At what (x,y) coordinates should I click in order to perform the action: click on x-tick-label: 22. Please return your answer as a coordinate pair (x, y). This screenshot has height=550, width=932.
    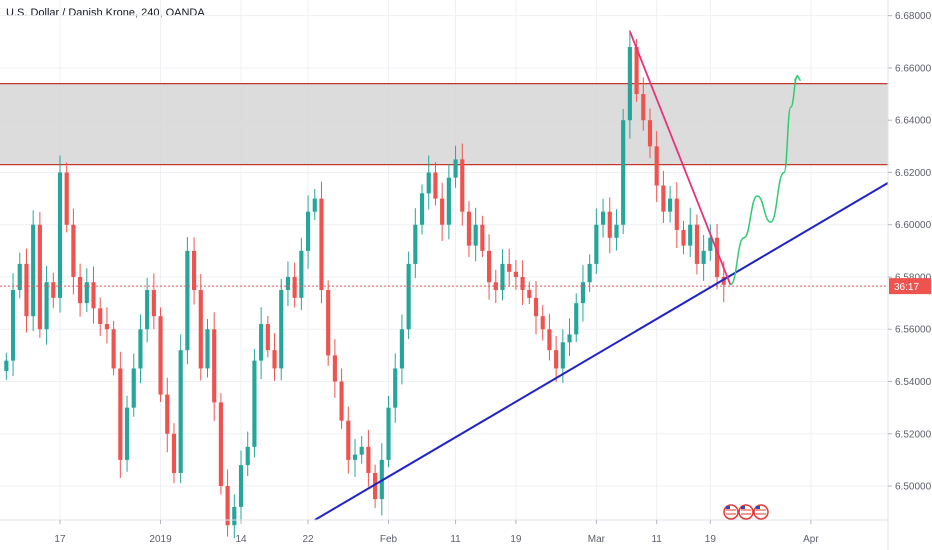
    Looking at the image, I should click on (308, 539).